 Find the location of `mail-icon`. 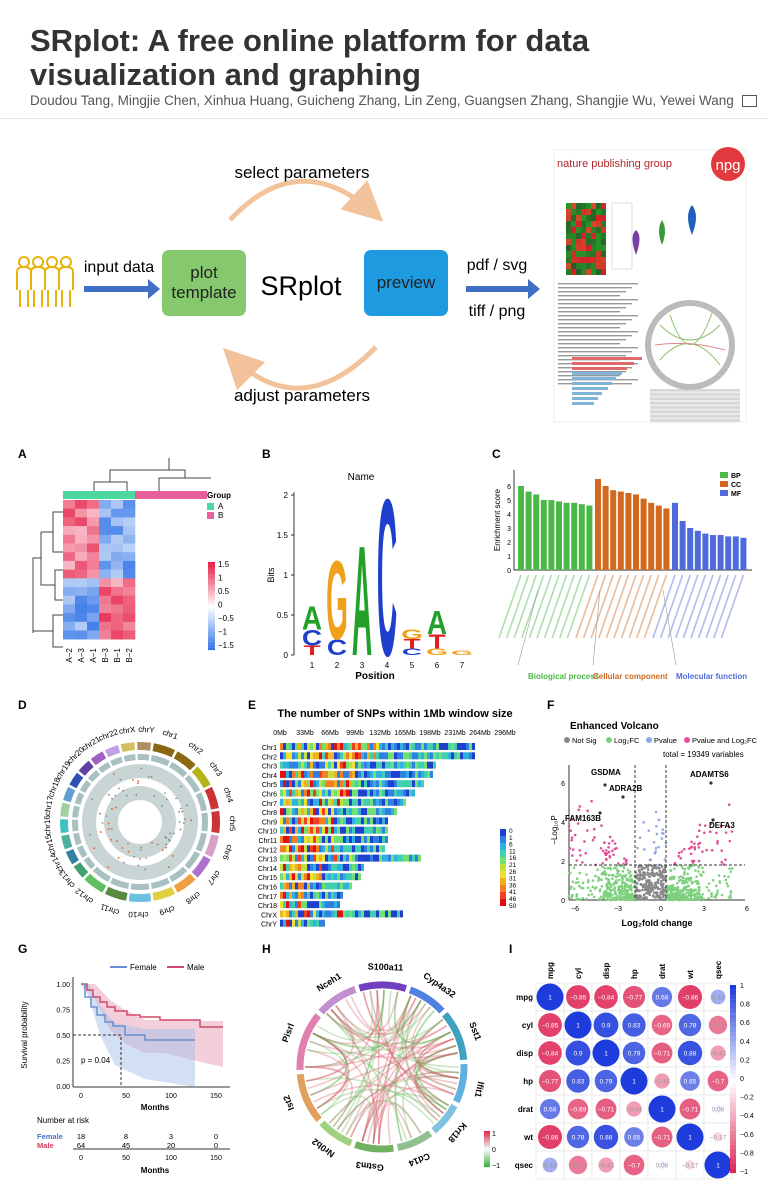

mail-icon is located at coordinates (749, 101).